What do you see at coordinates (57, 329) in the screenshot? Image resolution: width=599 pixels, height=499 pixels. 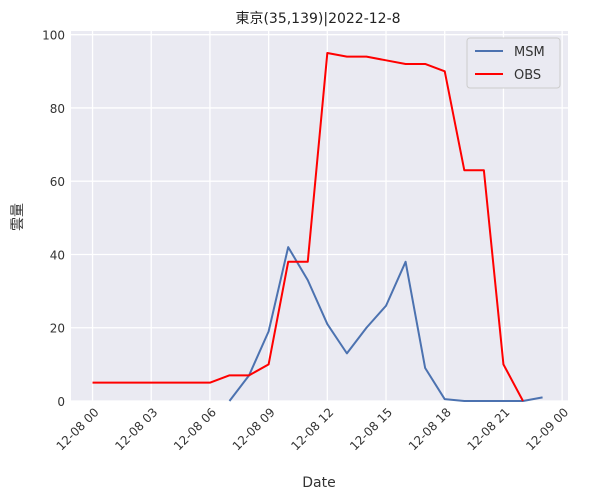 I see `y-tick-label: 20` at bounding box center [57, 329].